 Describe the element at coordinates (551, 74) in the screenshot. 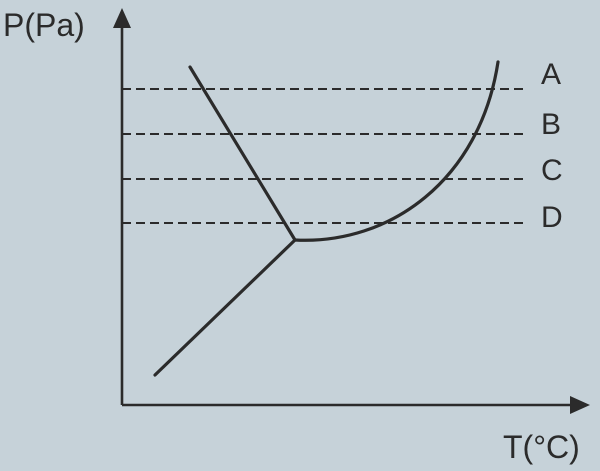

I see `pressure-label-a: A` at that location.